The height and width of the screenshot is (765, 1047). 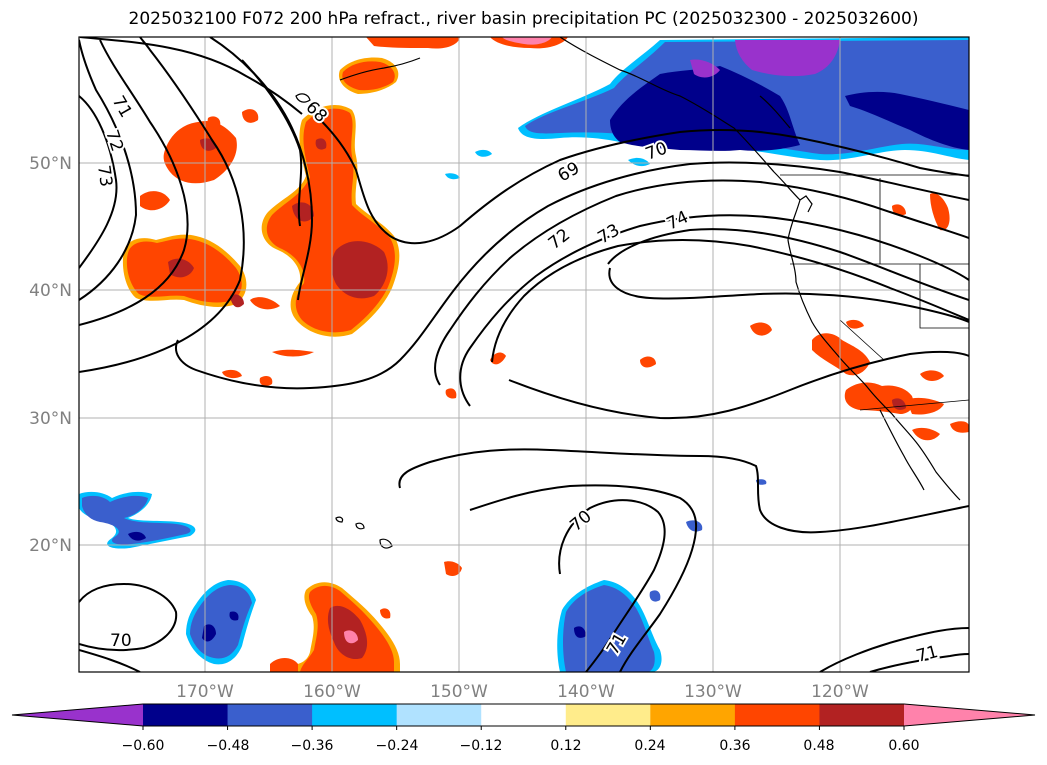 I want to click on colorbar-label: 0.48, so click(x=818, y=746).